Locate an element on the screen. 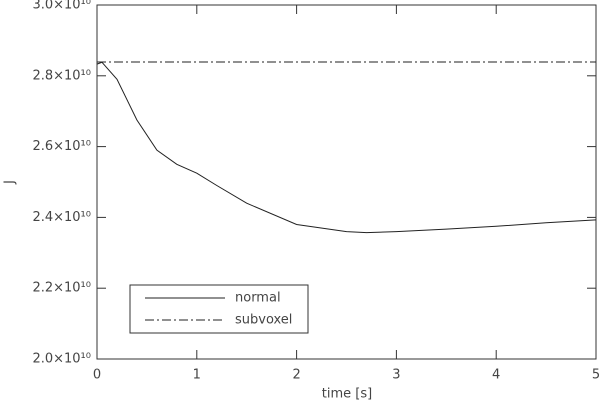  x-tick-label: 2 is located at coordinates (296, 375).